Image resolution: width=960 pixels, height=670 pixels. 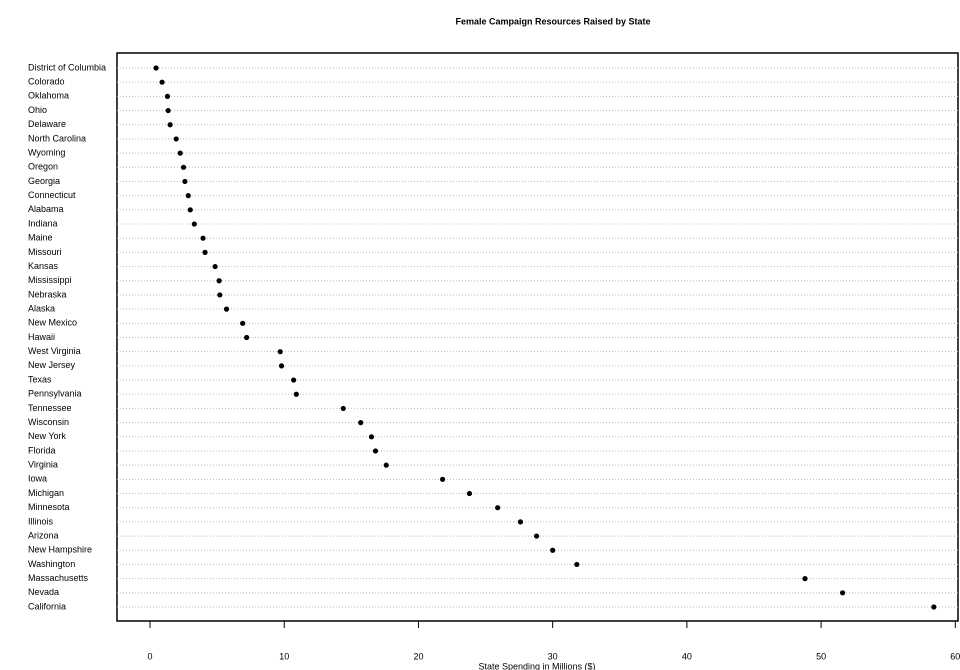 What do you see at coordinates (43, 465) in the screenshot?
I see `y-tick-label: Virginia` at bounding box center [43, 465].